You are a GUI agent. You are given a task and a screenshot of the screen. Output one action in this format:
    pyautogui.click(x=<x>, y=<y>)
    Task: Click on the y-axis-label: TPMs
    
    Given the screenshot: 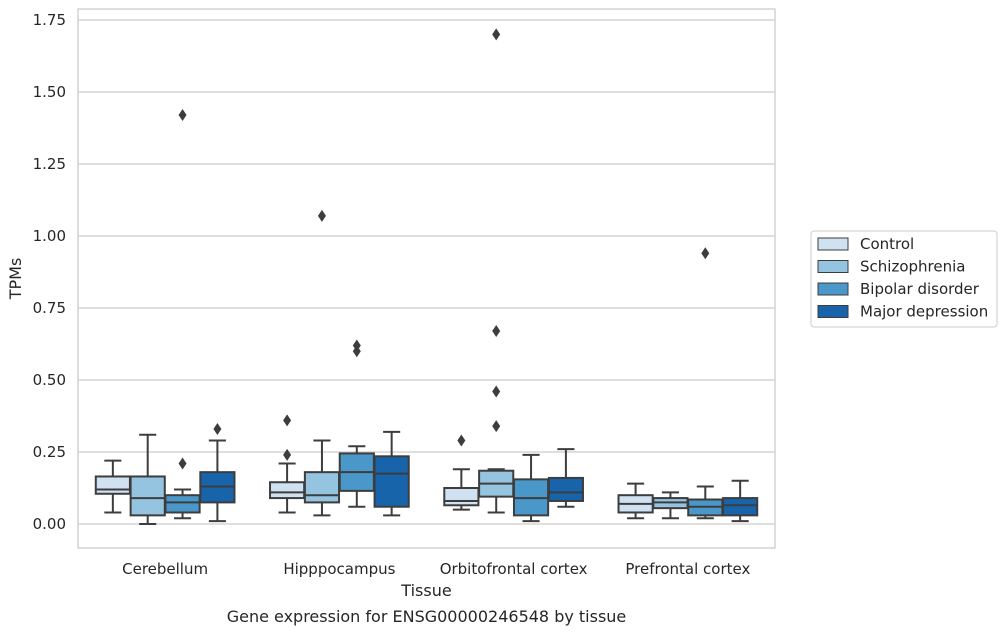 What is the action you would take?
    pyautogui.click(x=15, y=279)
    